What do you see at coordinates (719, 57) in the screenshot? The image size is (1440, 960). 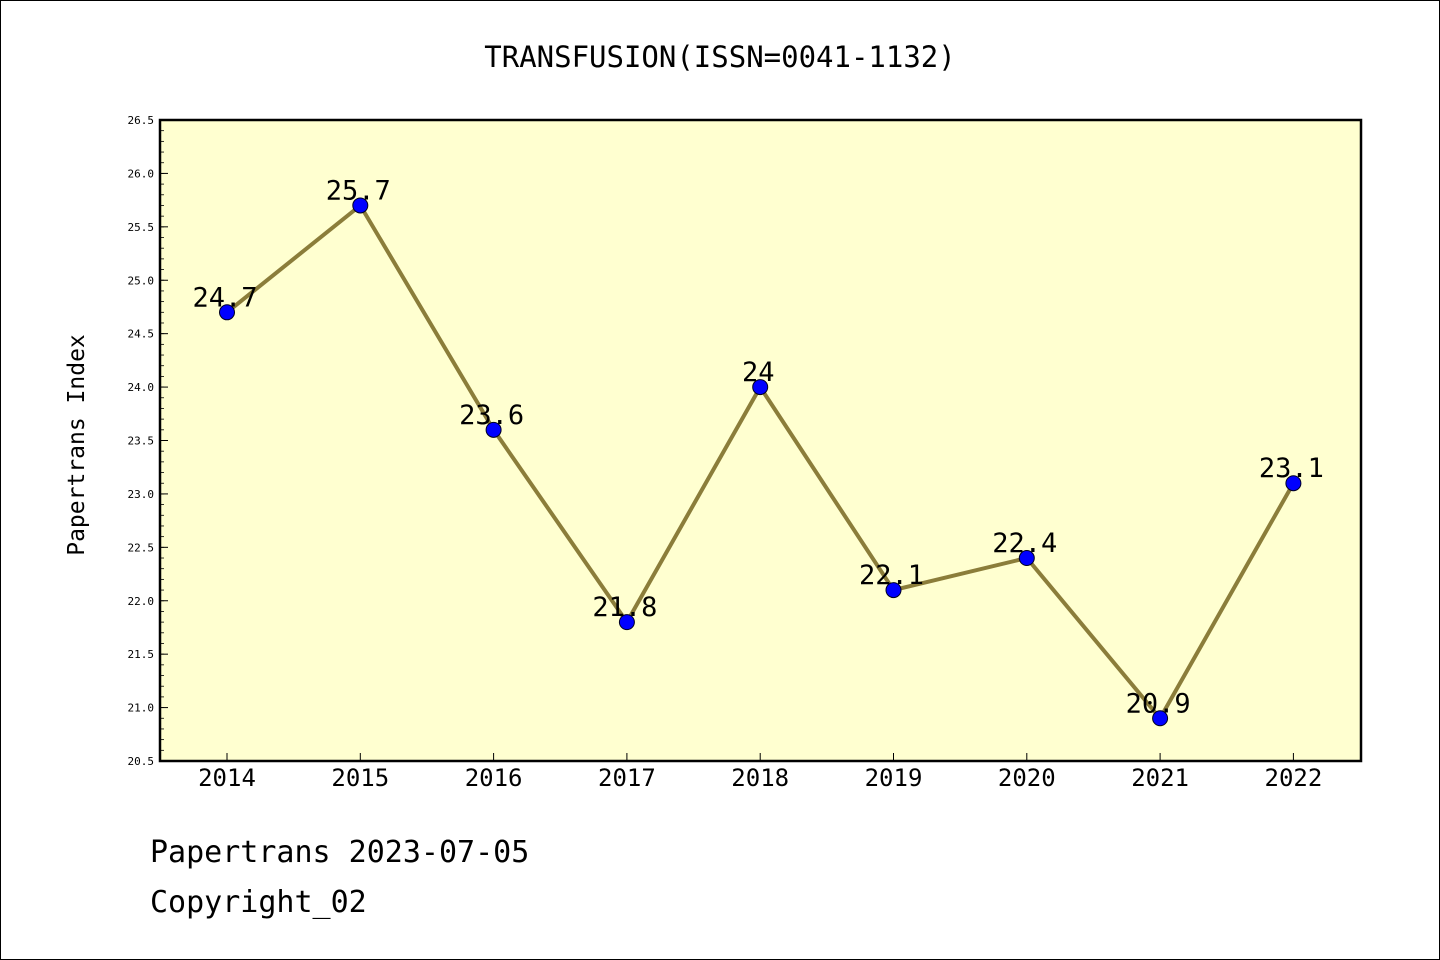 I see `chart-title: TRANSFUSION(ISSN=0041-1132)` at bounding box center [719, 57].